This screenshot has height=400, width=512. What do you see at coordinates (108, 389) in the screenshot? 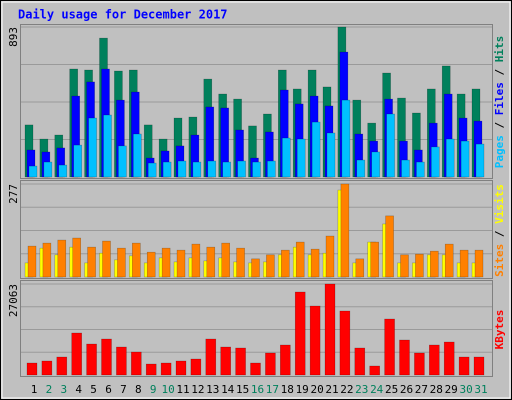
I see `x-tick-label: 6` at bounding box center [108, 389].